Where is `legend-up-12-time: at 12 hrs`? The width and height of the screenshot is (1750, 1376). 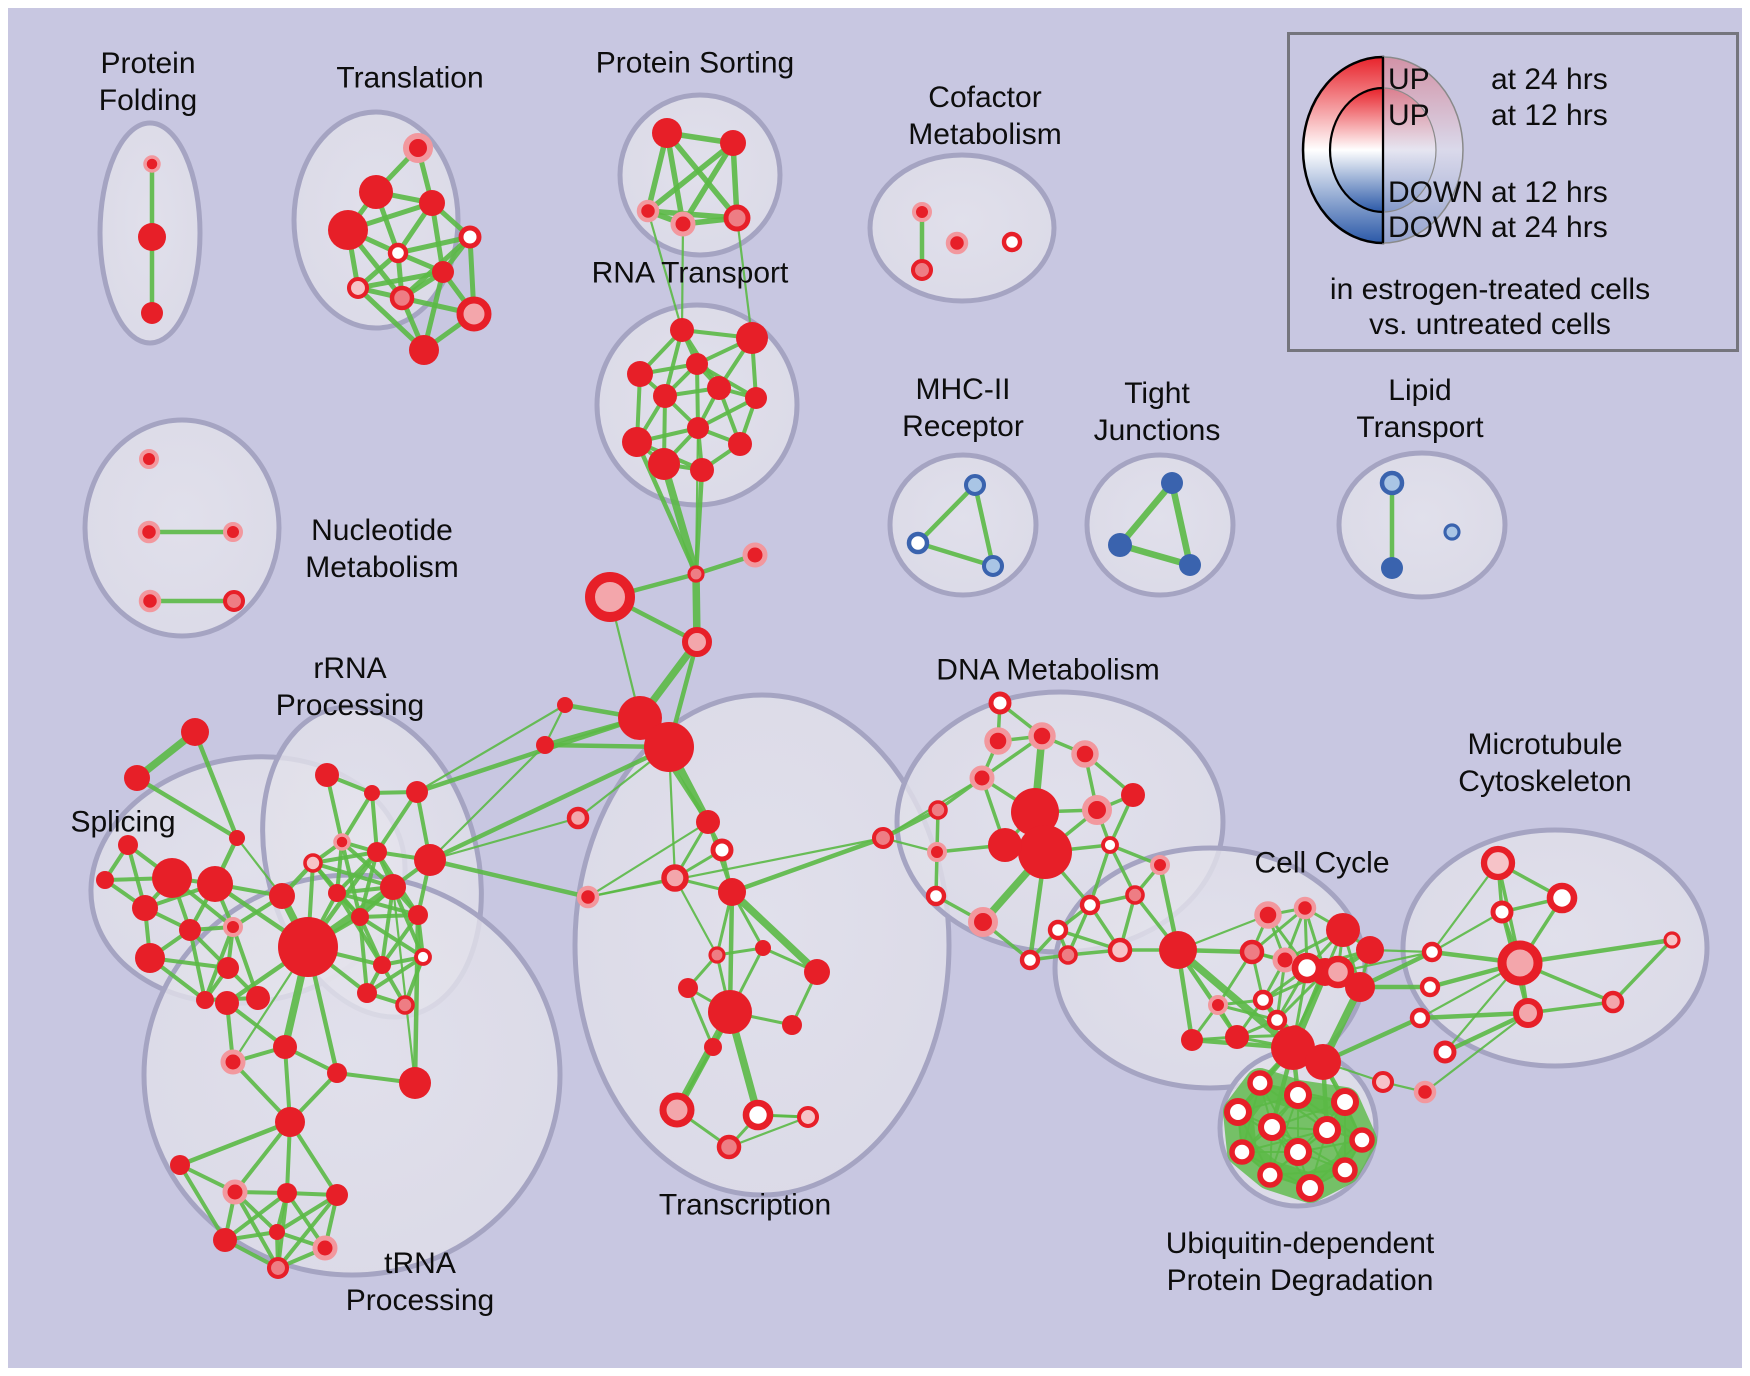
legend-up-12-time: at 12 hrs is located at coordinates (1549, 115).